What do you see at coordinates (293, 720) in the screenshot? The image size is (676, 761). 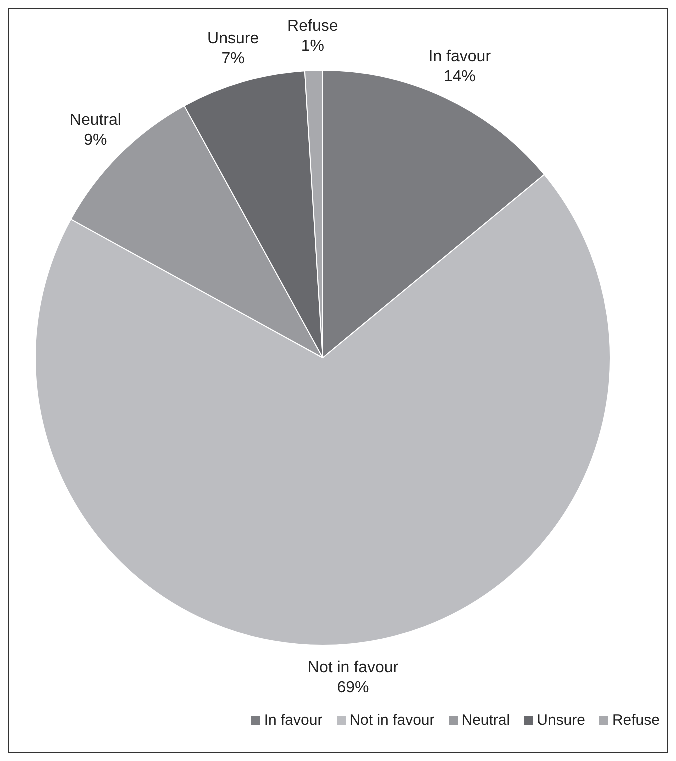 I see `legend-label: In favour` at bounding box center [293, 720].